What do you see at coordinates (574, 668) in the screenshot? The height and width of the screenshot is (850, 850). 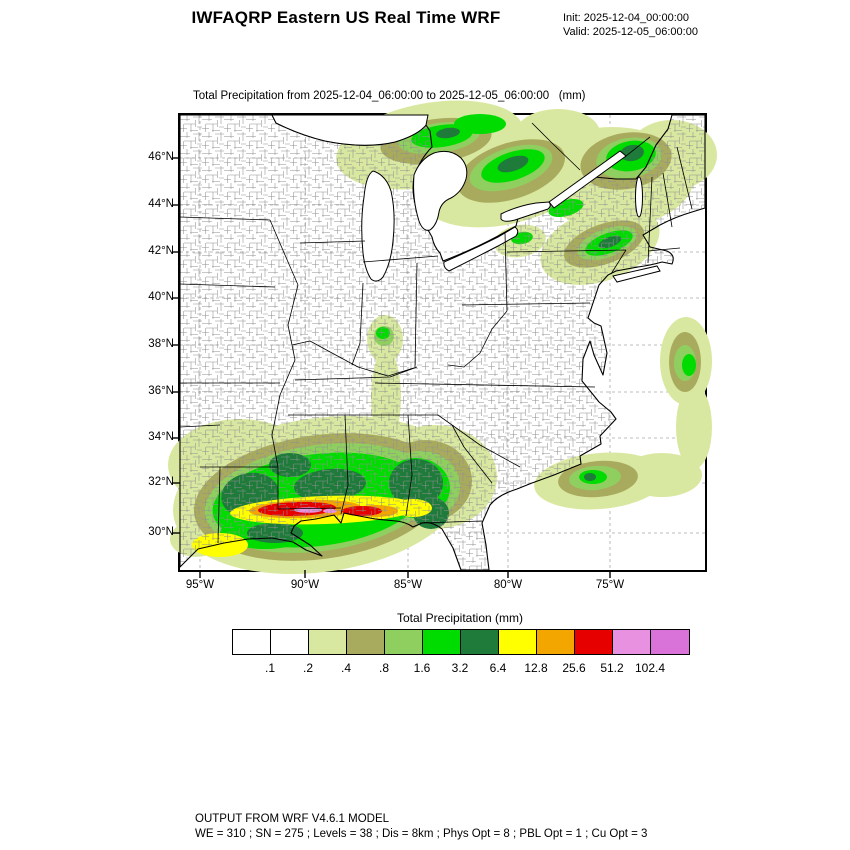 I see `colorbar-tick-label: 25.6` at bounding box center [574, 668].